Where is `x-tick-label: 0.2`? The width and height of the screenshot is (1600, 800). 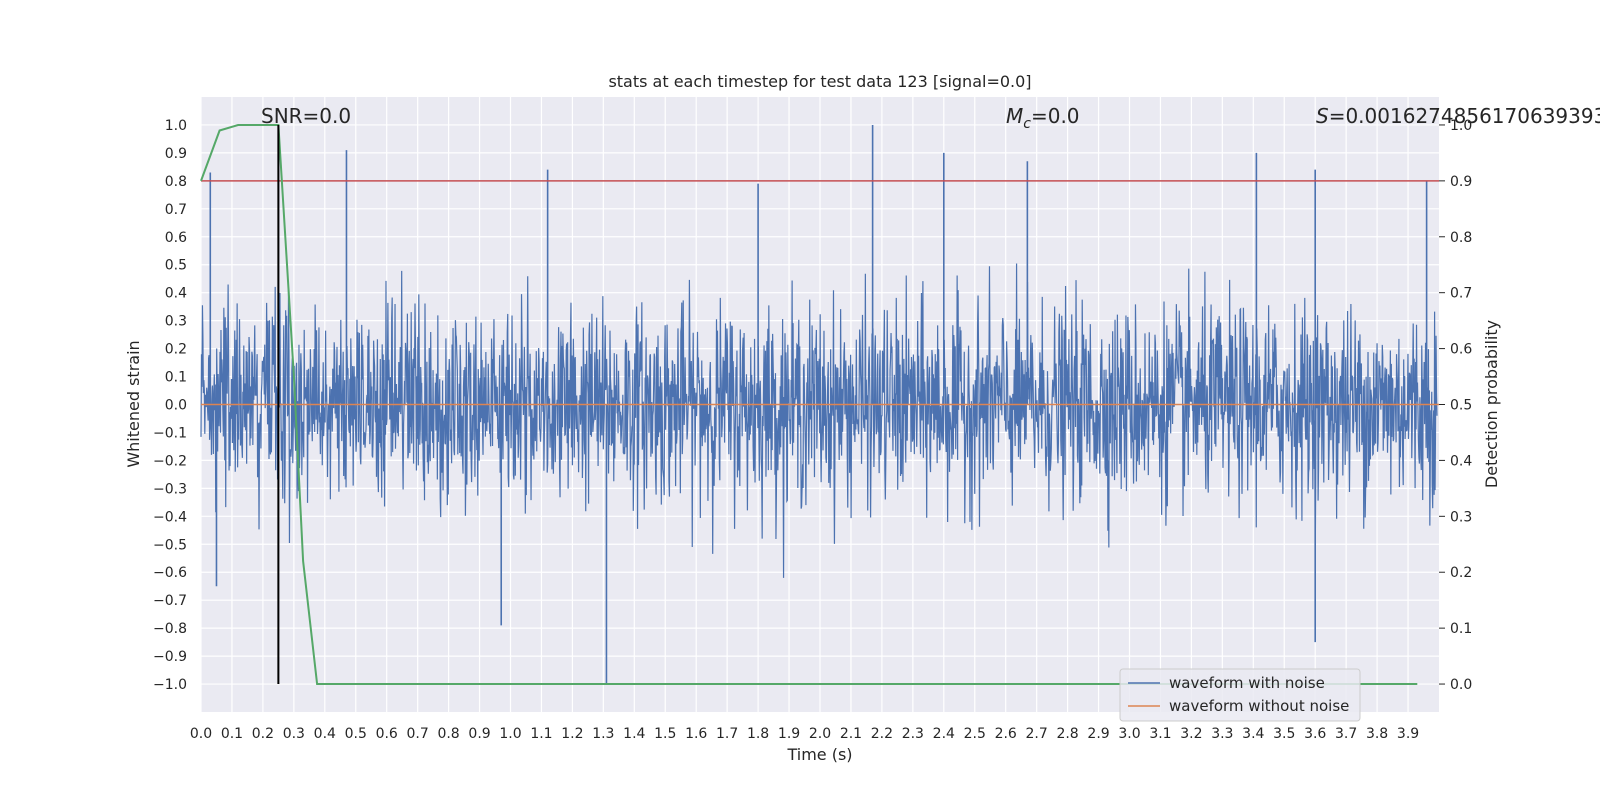 x-tick-label: 0.2 is located at coordinates (263, 734).